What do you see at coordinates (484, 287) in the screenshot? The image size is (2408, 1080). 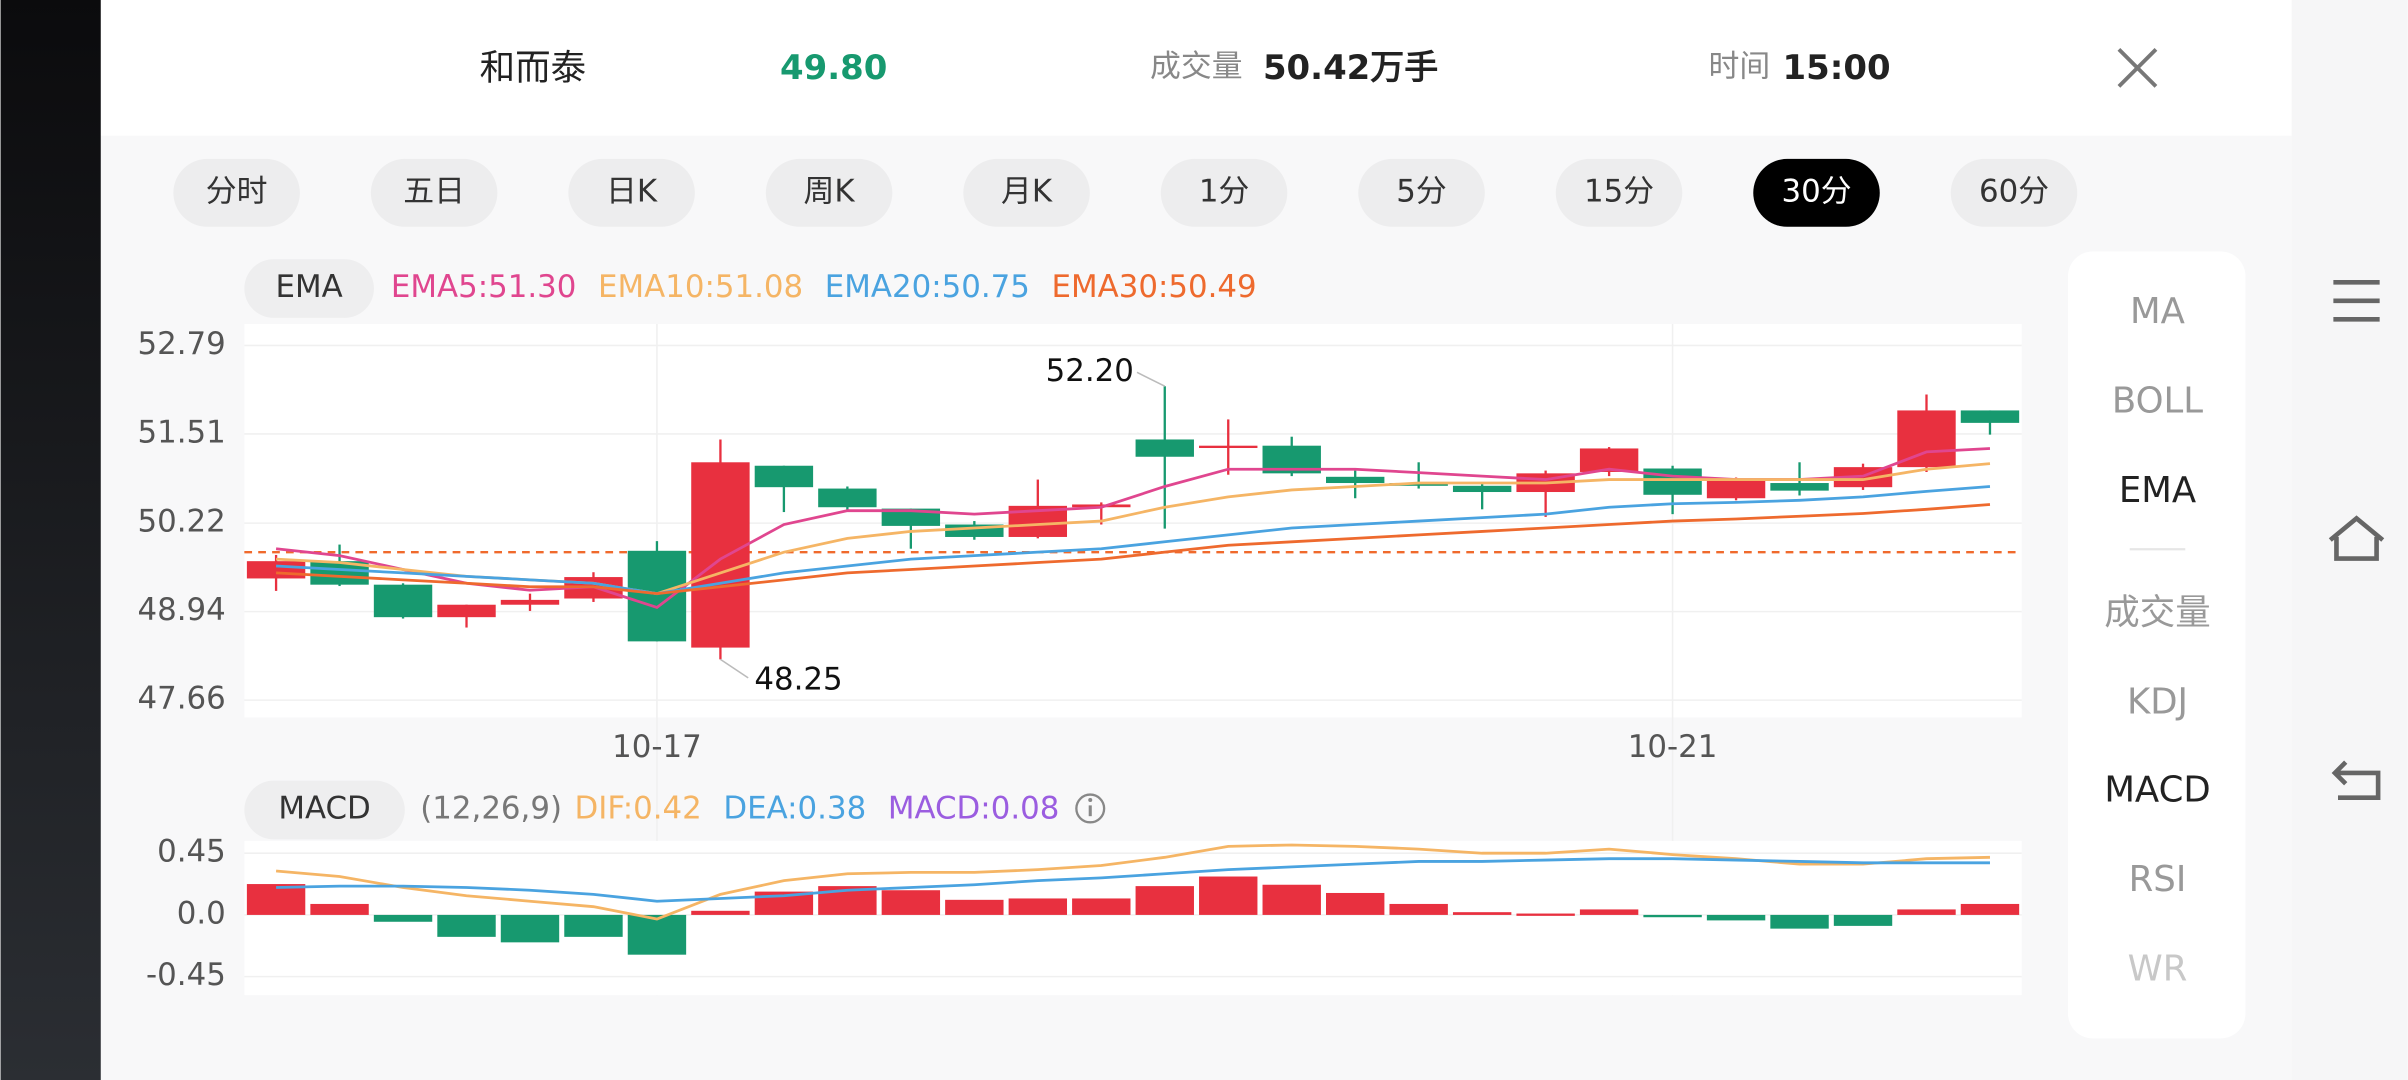 I see `legend-entry: EMA5:51.30` at bounding box center [484, 287].